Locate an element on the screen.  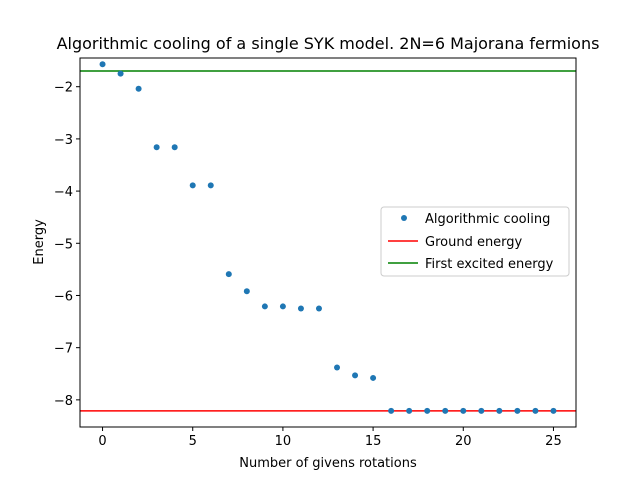
legend-box is located at coordinates (475, 241).